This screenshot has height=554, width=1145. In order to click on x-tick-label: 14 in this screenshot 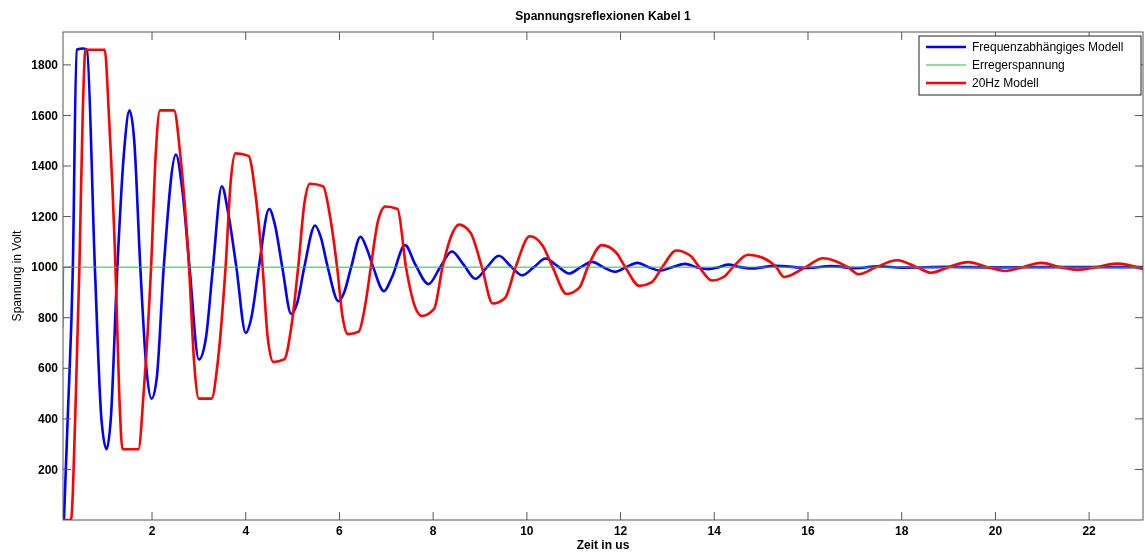, I will do `click(714, 531)`.